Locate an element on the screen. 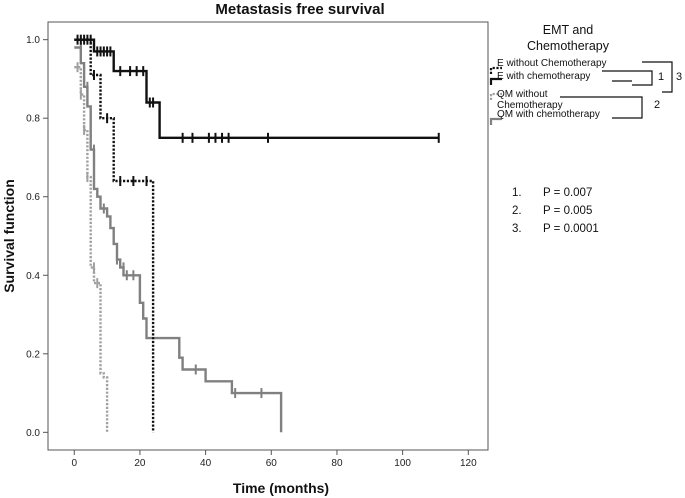 Image resolution: width=685 pixels, height=498 pixels. series-line-qm-without-chemotherapy is located at coordinates (91, 249).